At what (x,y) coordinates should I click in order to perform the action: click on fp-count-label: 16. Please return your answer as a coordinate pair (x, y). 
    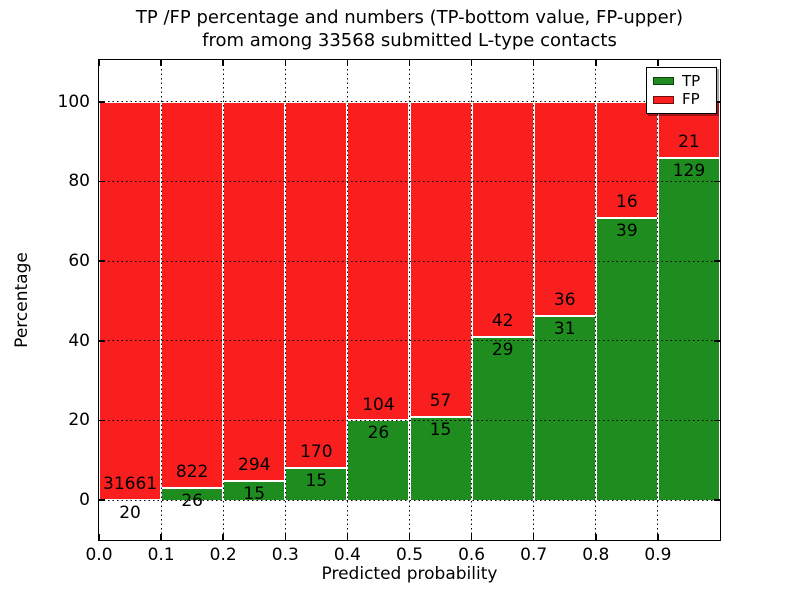
    Looking at the image, I should click on (627, 201).